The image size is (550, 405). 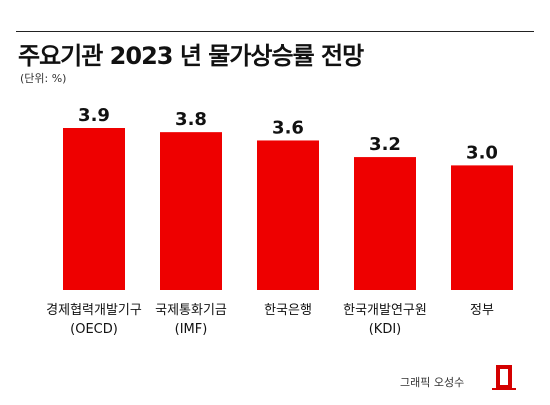 I want to click on category-label-3-sub: (KDI), so click(x=385, y=329).